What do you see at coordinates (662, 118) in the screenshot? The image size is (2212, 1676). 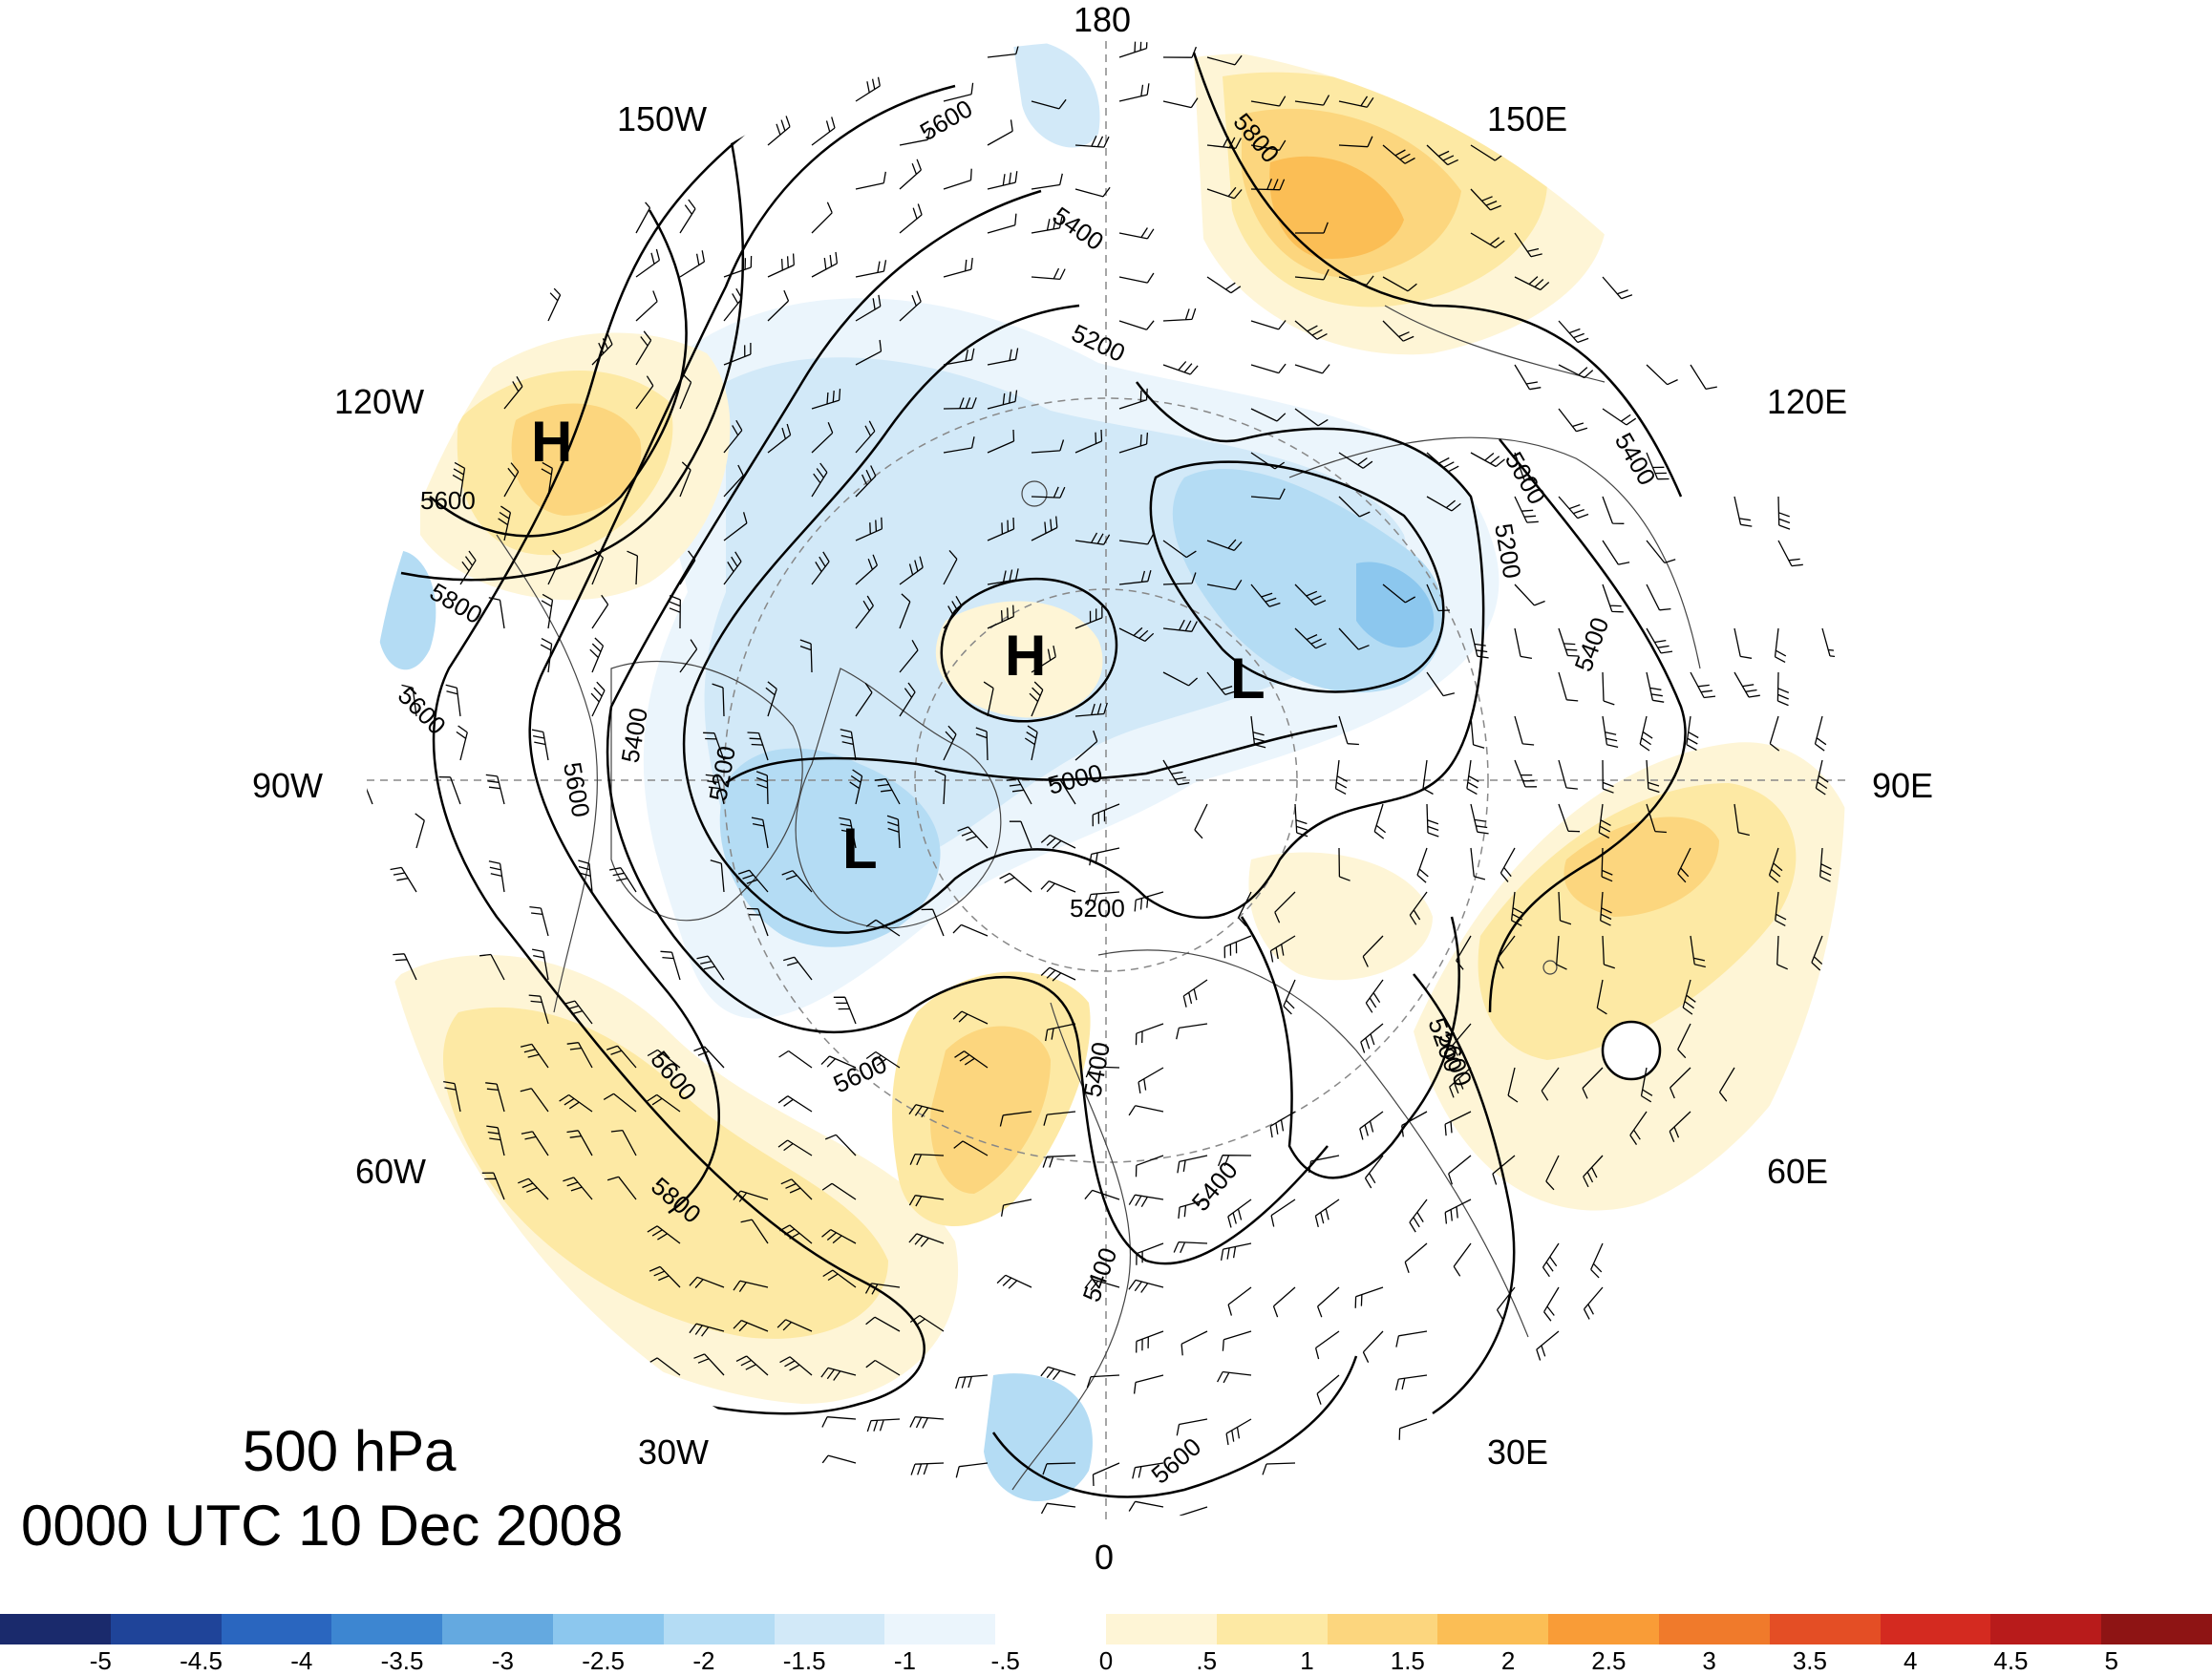 I see `lon-label-150w: 150W` at bounding box center [662, 118].